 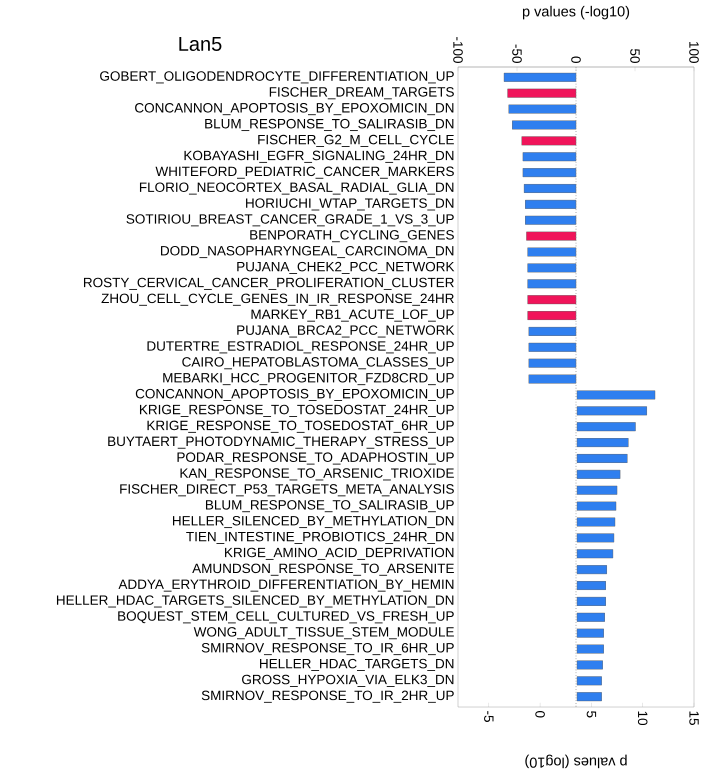 I want to click on x2-tick-label: 50, so click(x=635, y=56).